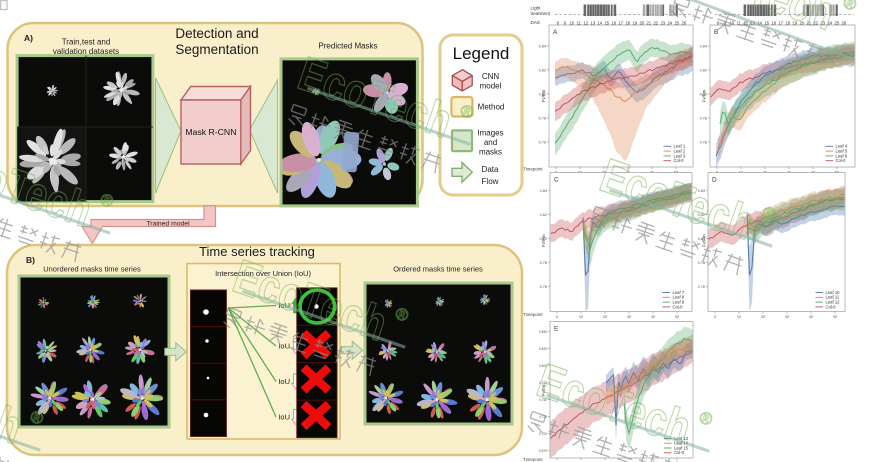  I want to click on svg-text: Data, so click(490, 169).